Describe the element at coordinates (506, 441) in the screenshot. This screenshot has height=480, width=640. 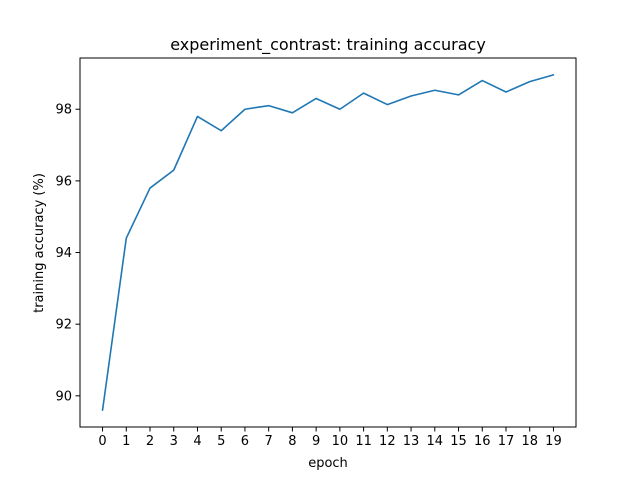
I see `x-tick-label: 17` at that location.